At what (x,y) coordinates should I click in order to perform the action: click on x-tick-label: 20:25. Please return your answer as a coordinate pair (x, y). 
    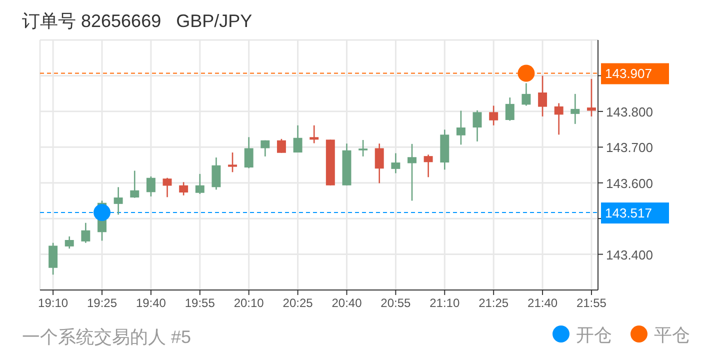
    Looking at the image, I should click on (298, 303).